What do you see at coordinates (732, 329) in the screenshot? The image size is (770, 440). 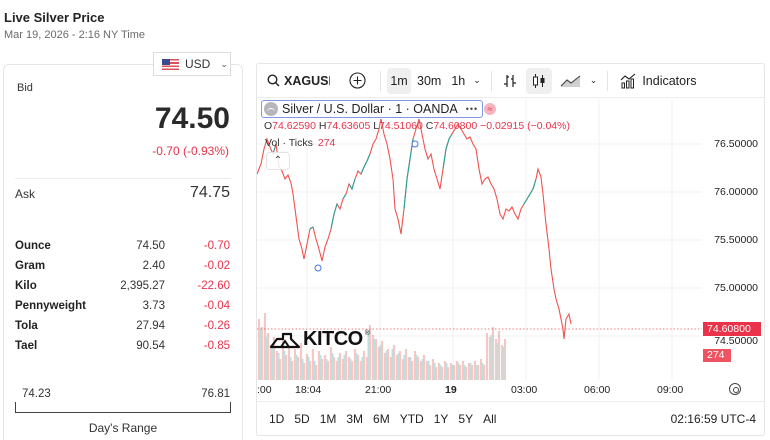 I see `last-price-tag: 74.60800` at bounding box center [732, 329].